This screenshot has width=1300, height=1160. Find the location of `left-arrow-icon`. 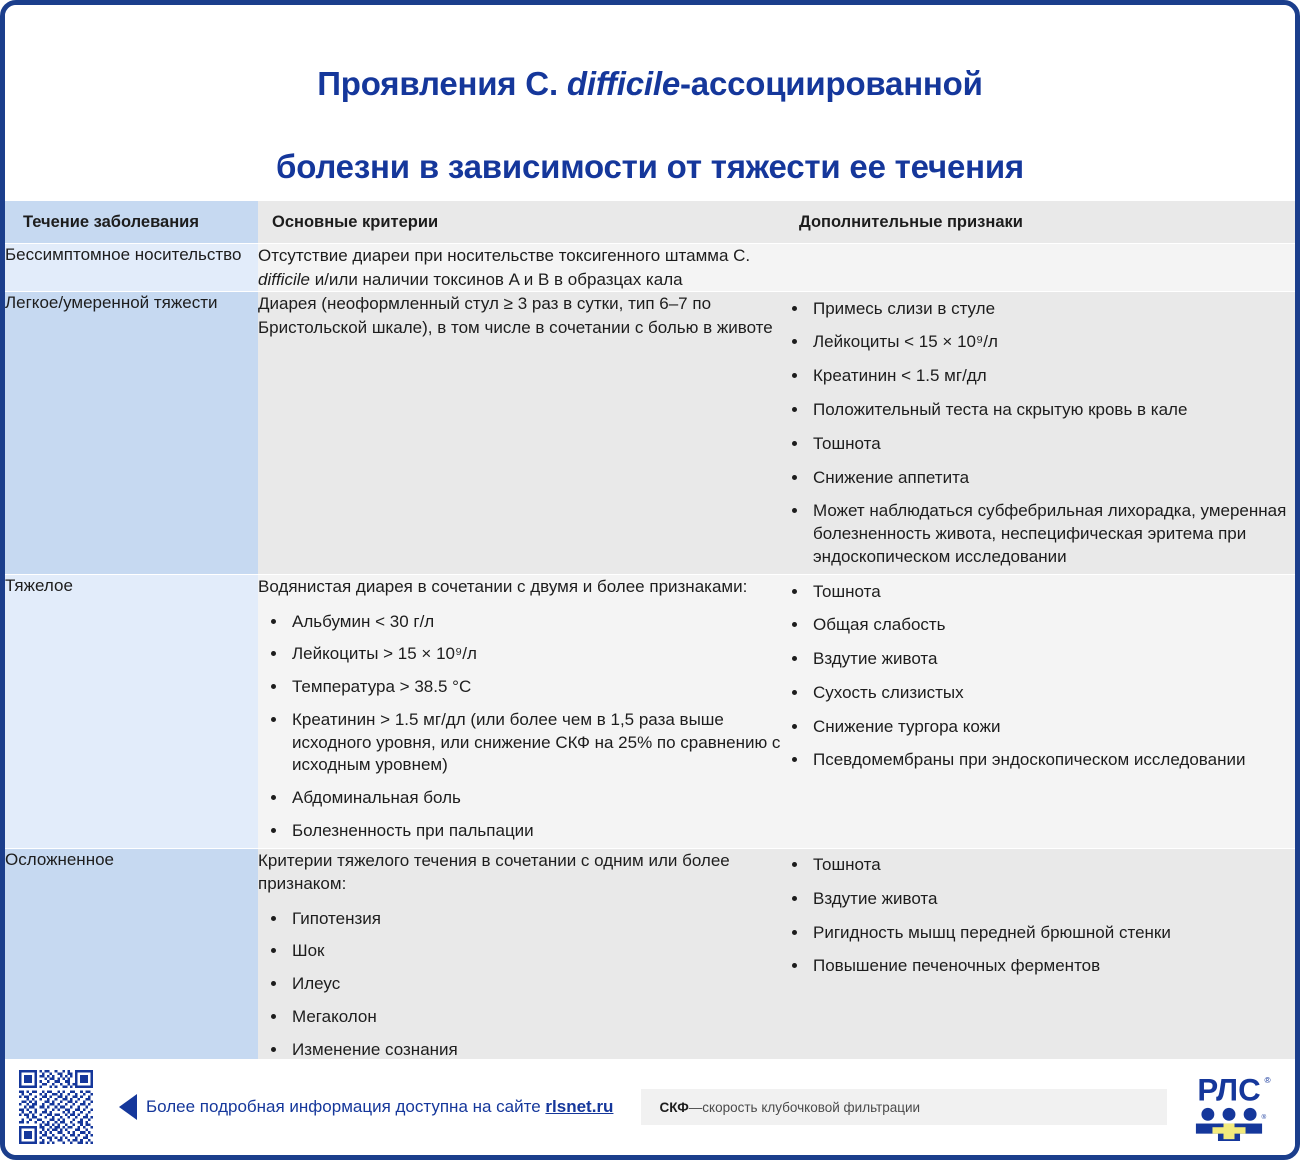

left-arrow-icon is located at coordinates (128, 1107).